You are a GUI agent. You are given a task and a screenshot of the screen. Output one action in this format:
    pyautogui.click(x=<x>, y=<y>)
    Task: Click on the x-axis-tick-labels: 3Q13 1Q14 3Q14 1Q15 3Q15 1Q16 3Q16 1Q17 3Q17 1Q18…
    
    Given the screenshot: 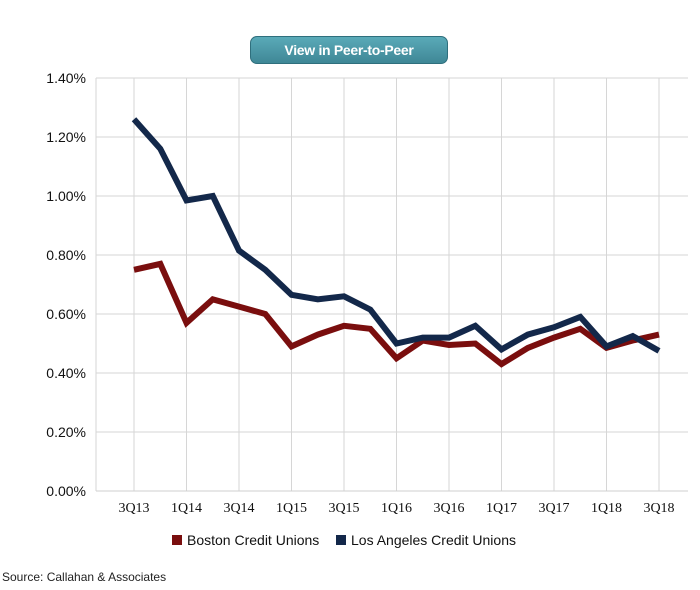 What is the action you would take?
    pyautogui.click(x=396, y=508)
    